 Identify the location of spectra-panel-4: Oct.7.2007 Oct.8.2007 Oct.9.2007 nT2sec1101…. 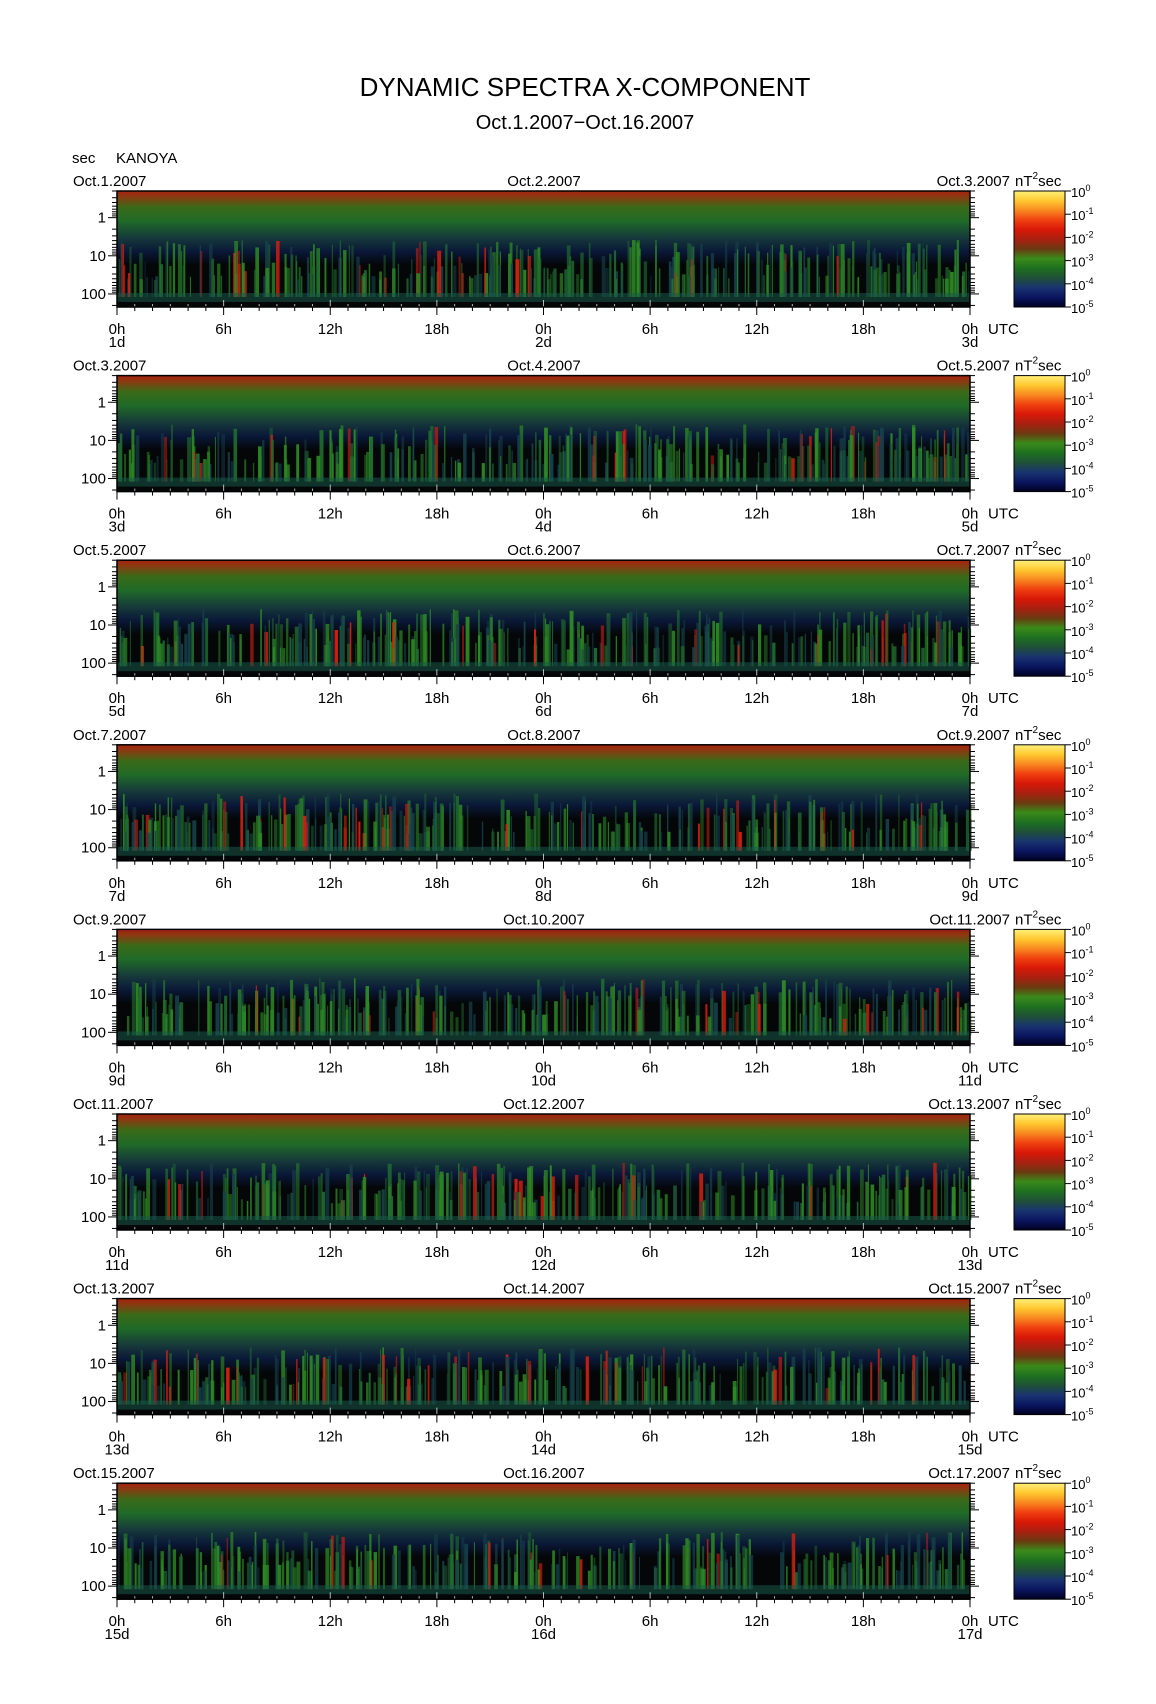
(583, 815).